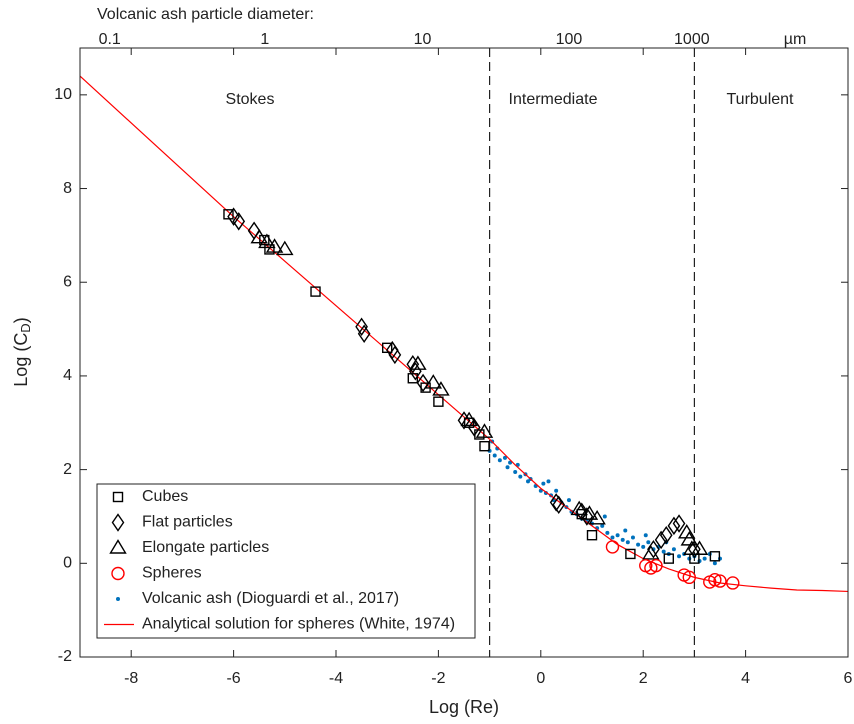  Describe the element at coordinates (21, 320) in the screenshot. I see `y-axis-label-end: )` at that location.